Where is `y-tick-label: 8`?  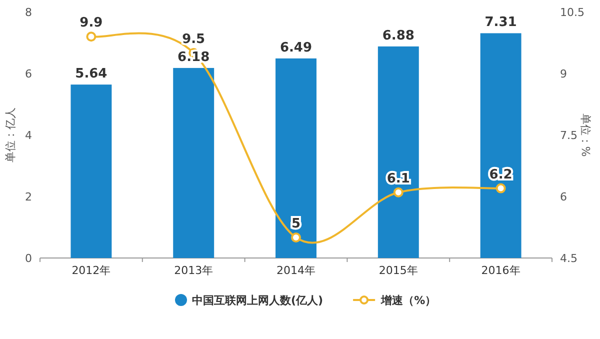 y-tick-label: 8 is located at coordinates (28, 12).